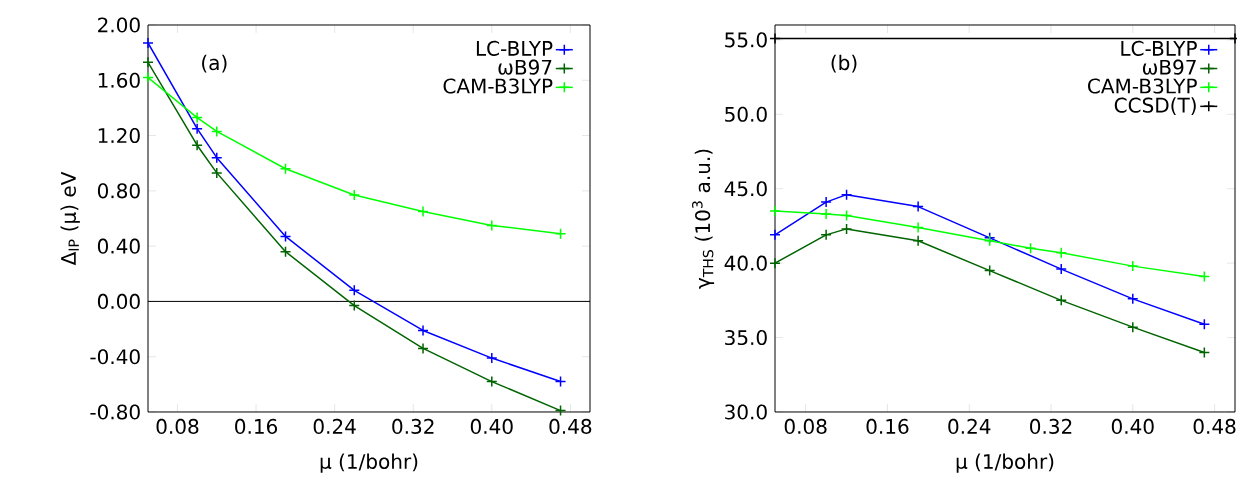 This screenshot has height=502, width=1237. I want to click on annotation: (a), so click(214, 63).